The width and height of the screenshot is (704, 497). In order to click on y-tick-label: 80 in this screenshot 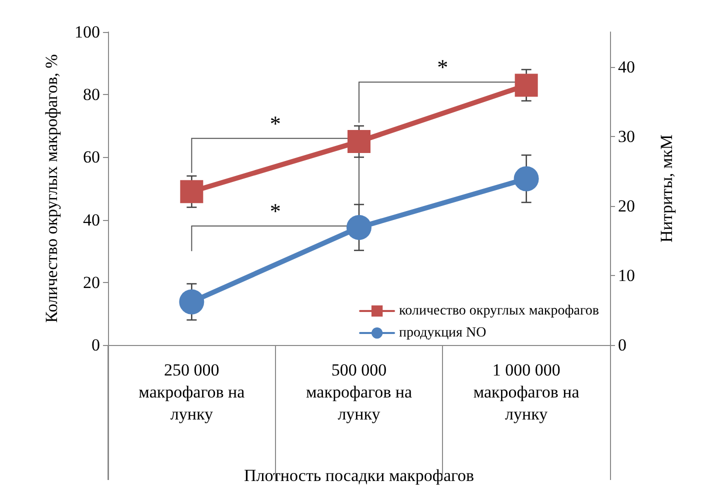, I will do `click(91, 94)`.